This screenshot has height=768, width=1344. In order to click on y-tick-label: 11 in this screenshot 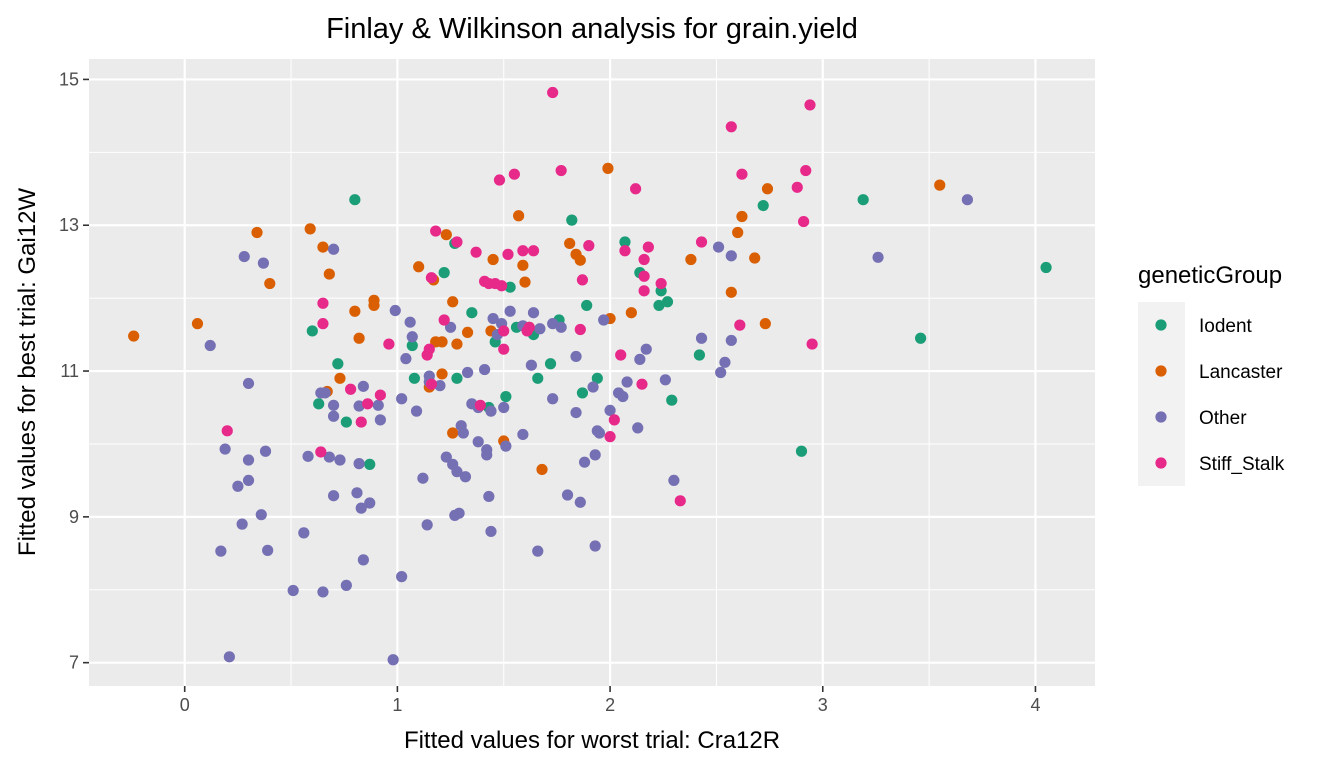, I will do `click(69, 371)`.